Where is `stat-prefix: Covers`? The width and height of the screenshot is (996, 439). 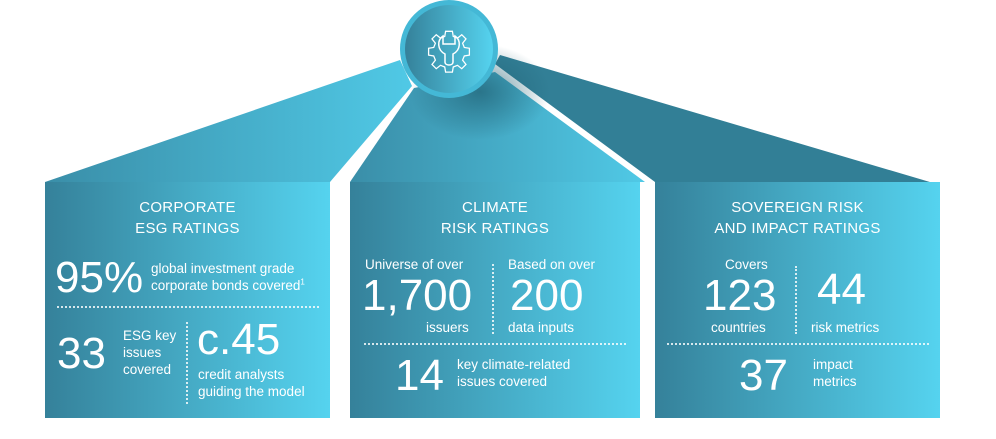 stat-prefix: Covers is located at coordinates (746, 264).